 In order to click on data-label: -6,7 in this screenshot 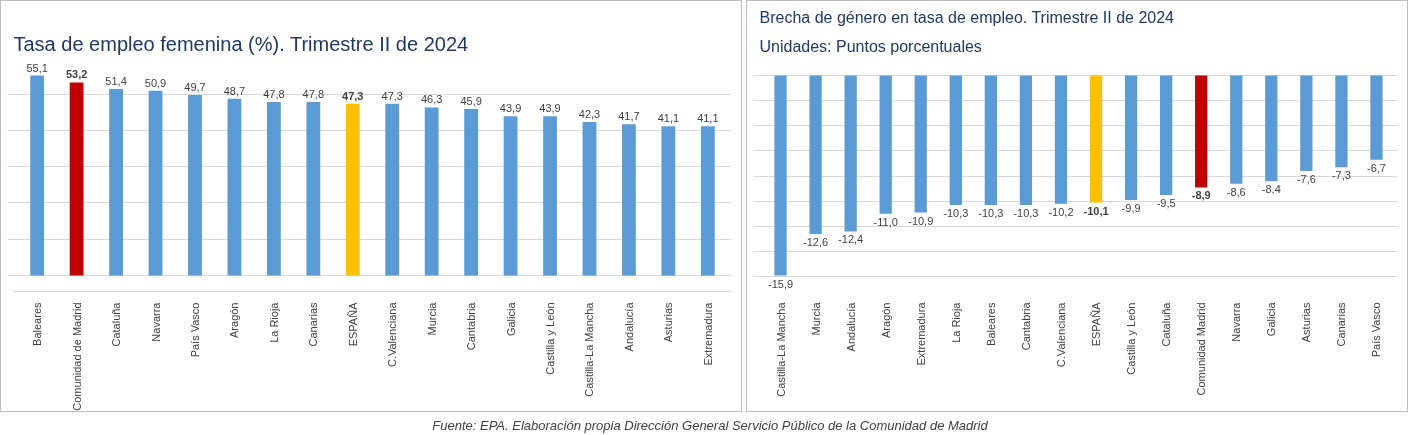, I will do `click(1376, 167)`.